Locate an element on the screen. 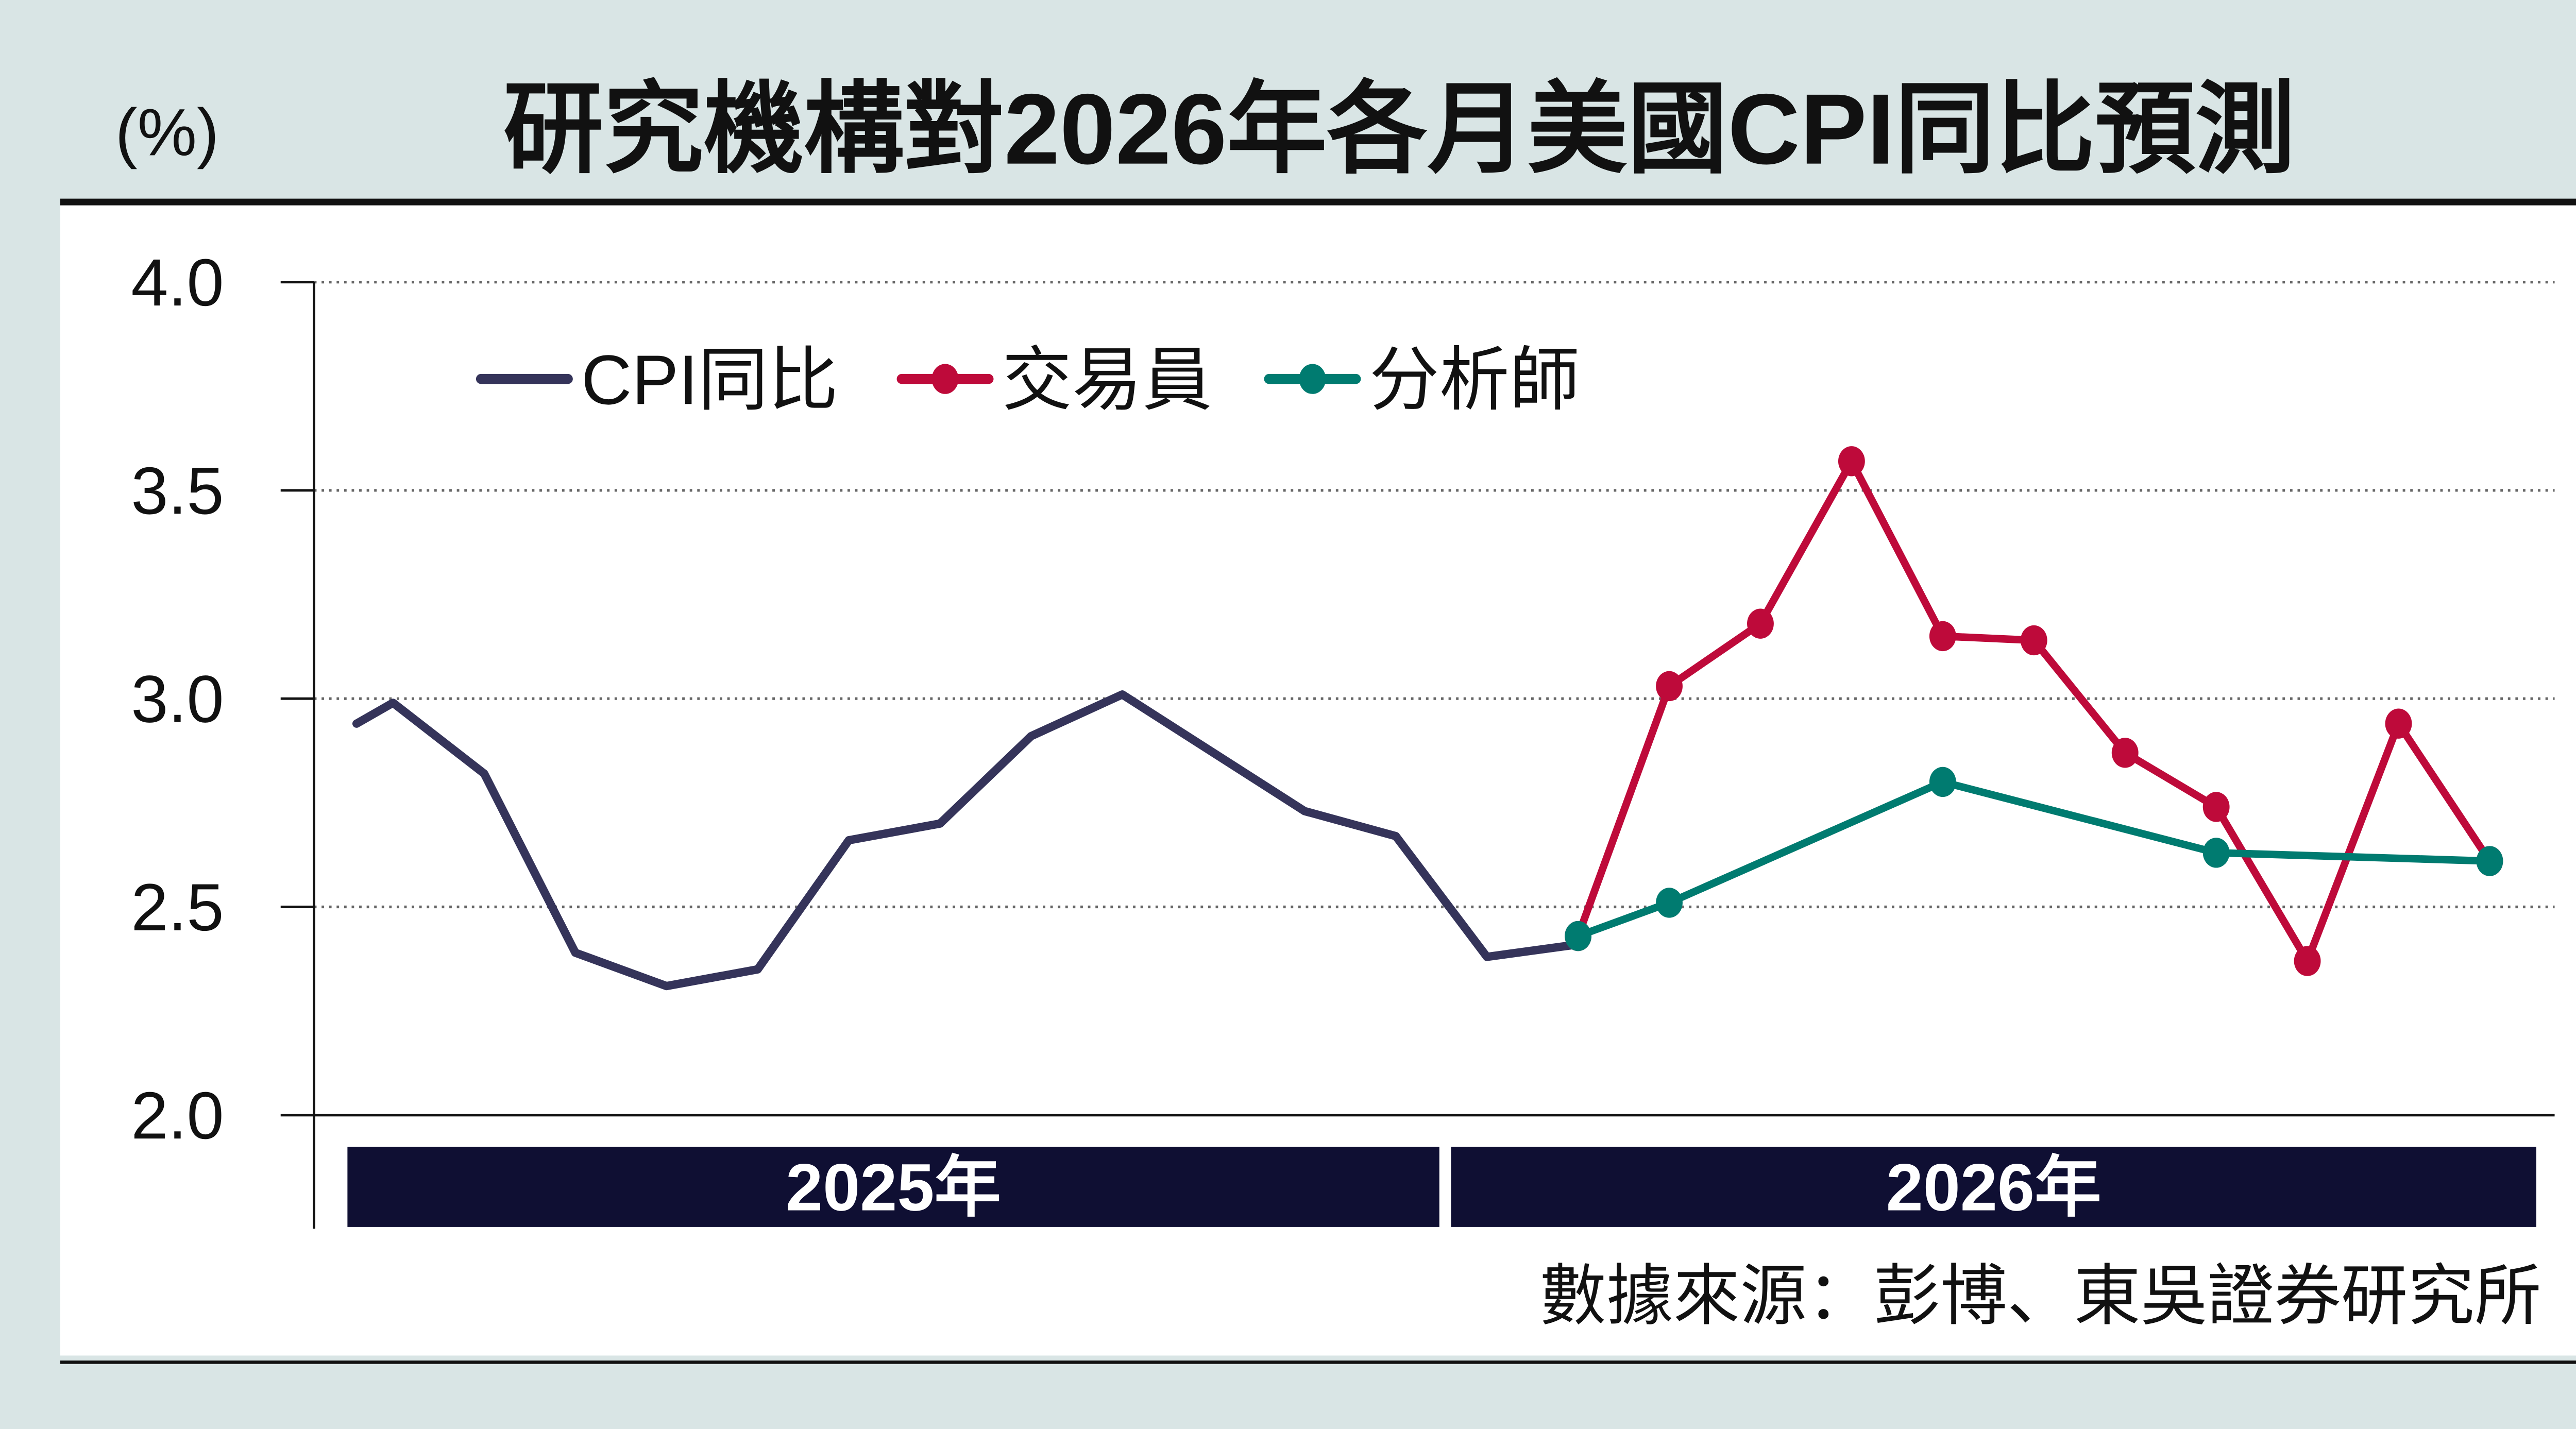 The image size is (2576, 1429). year-band-label: 2025年 is located at coordinates (894, 1187).